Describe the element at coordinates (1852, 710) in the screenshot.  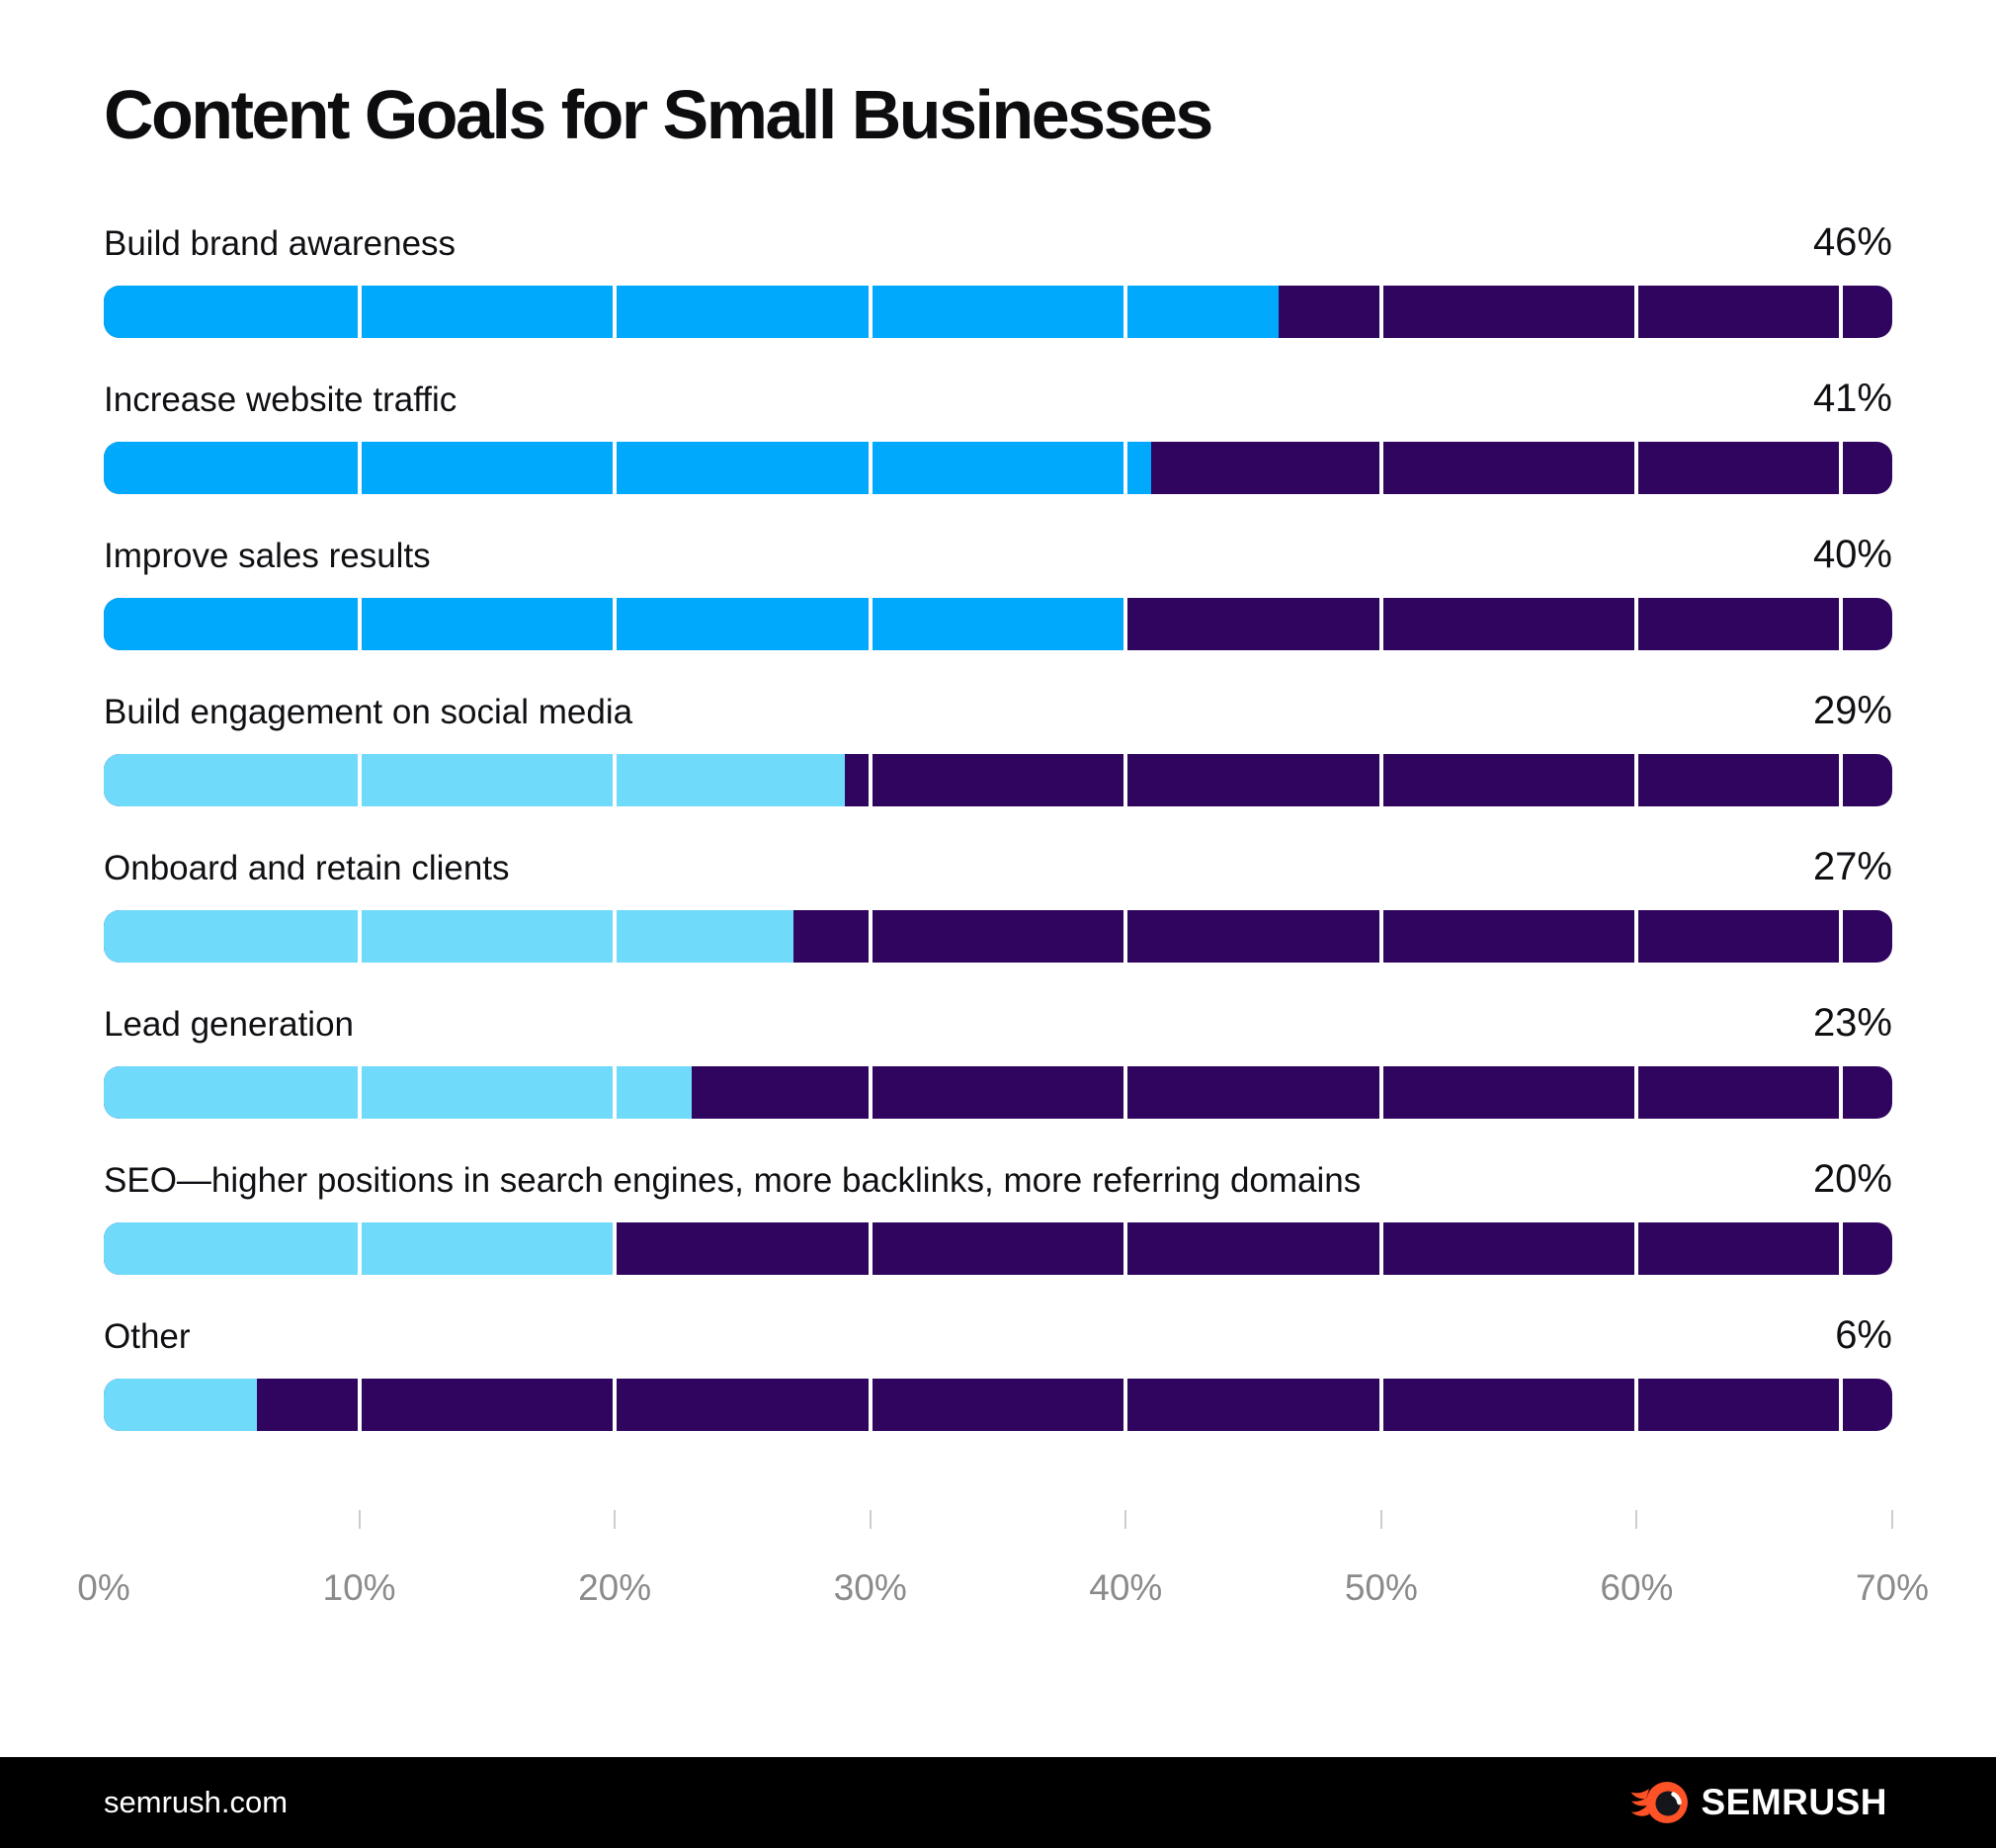
I see `value-label: 29%` at that location.